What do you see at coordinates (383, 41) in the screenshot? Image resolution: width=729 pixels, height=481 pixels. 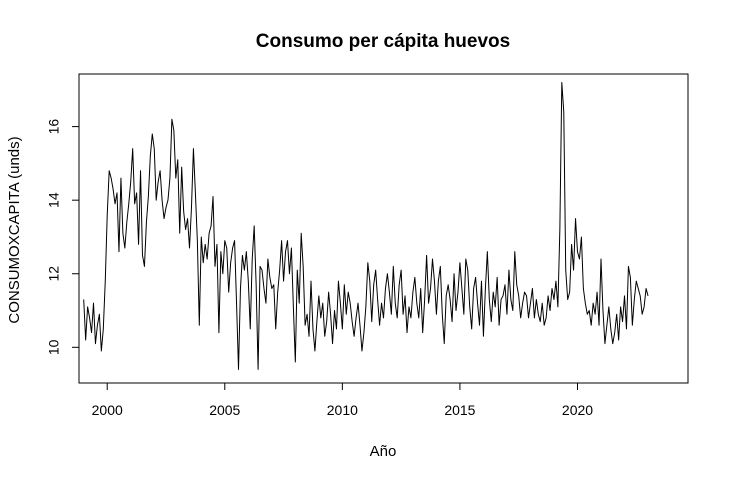 I see `chart-title: Consumo per cápita huevos` at bounding box center [383, 41].